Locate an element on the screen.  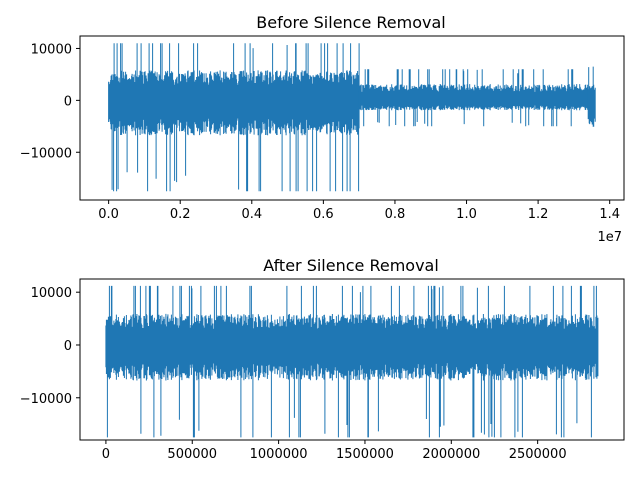
x-tick-label: 1.0 is located at coordinates (466, 214).